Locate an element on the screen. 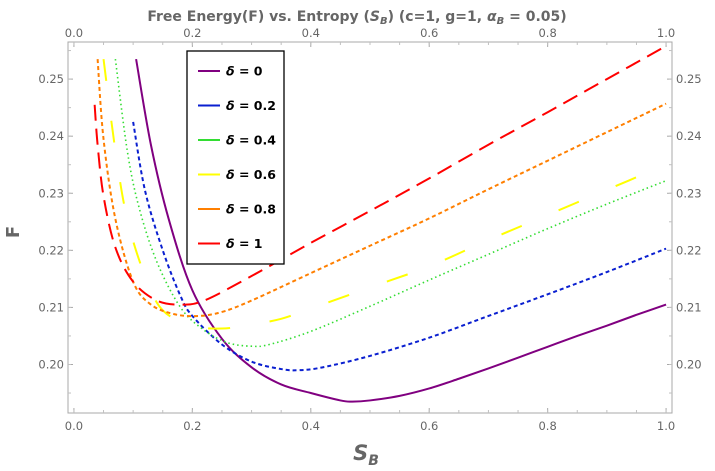  x-tick-label-top: 0.8 is located at coordinates (547, 33).